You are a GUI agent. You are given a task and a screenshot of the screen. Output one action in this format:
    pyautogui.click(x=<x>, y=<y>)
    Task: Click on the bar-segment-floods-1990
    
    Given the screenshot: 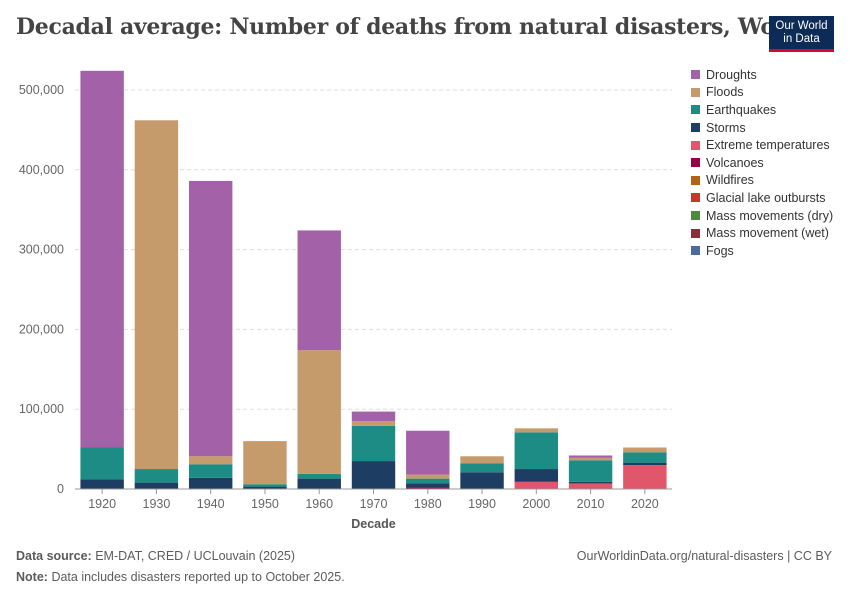 What is the action you would take?
    pyautogui.click(x=482, y=460)
    